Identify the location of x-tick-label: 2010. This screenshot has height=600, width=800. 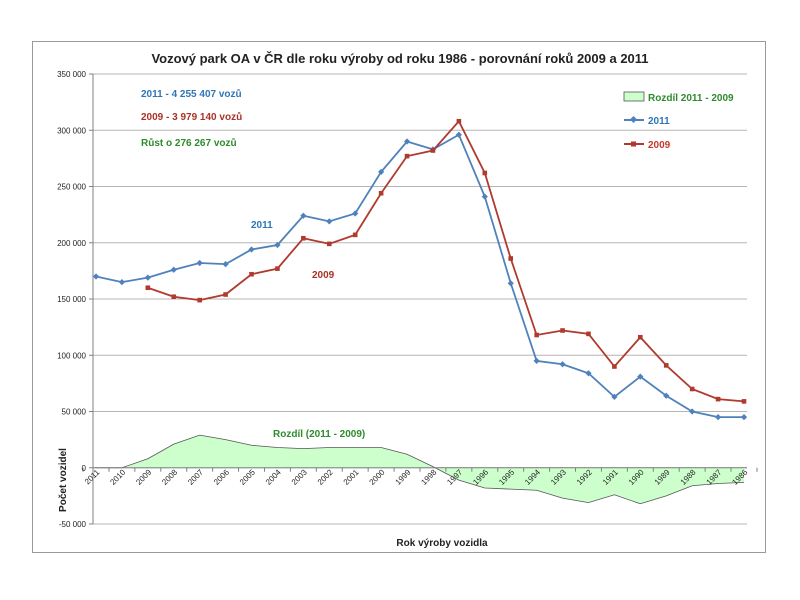
(117, 476).